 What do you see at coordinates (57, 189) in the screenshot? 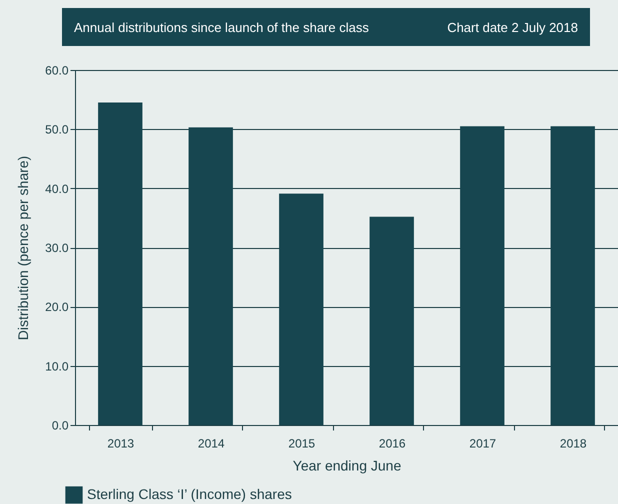
I see `y-tick-label: 40.0` at bounding box center [57, 189].